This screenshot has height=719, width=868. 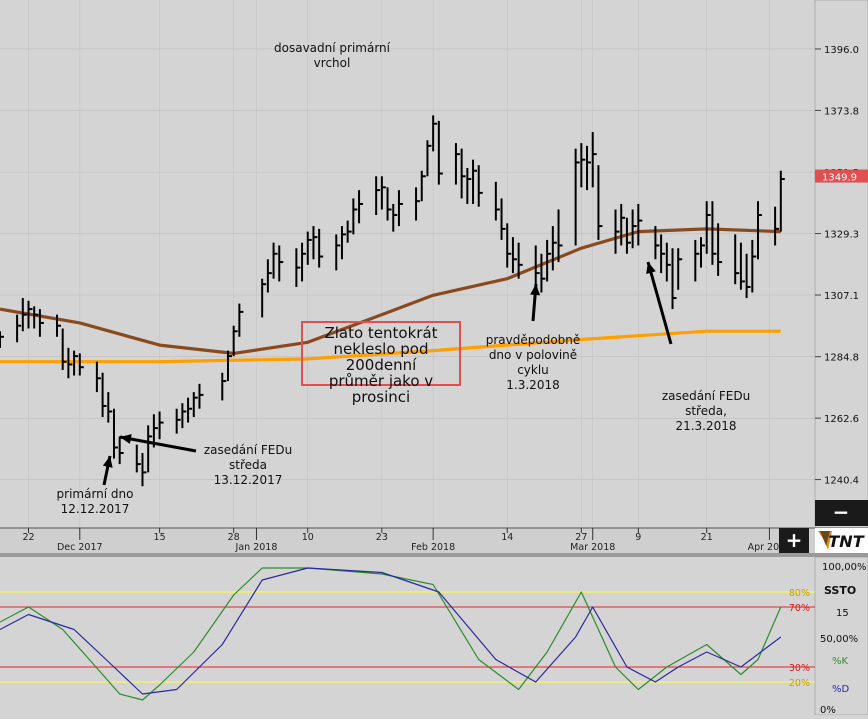 I want to click on osc-level-label: 80%, so click(x=799, y=593).